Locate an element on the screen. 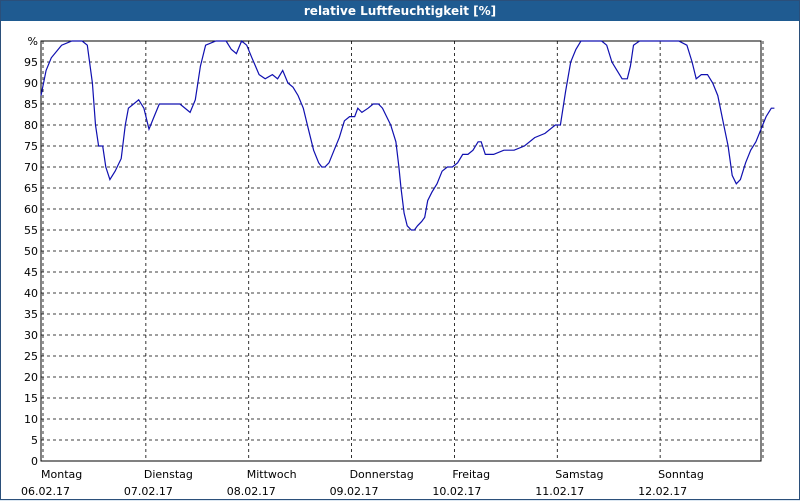 The width and height of the screenshot is (800, 501). y-tick-label: 70 is located at coordinates (31, 167).